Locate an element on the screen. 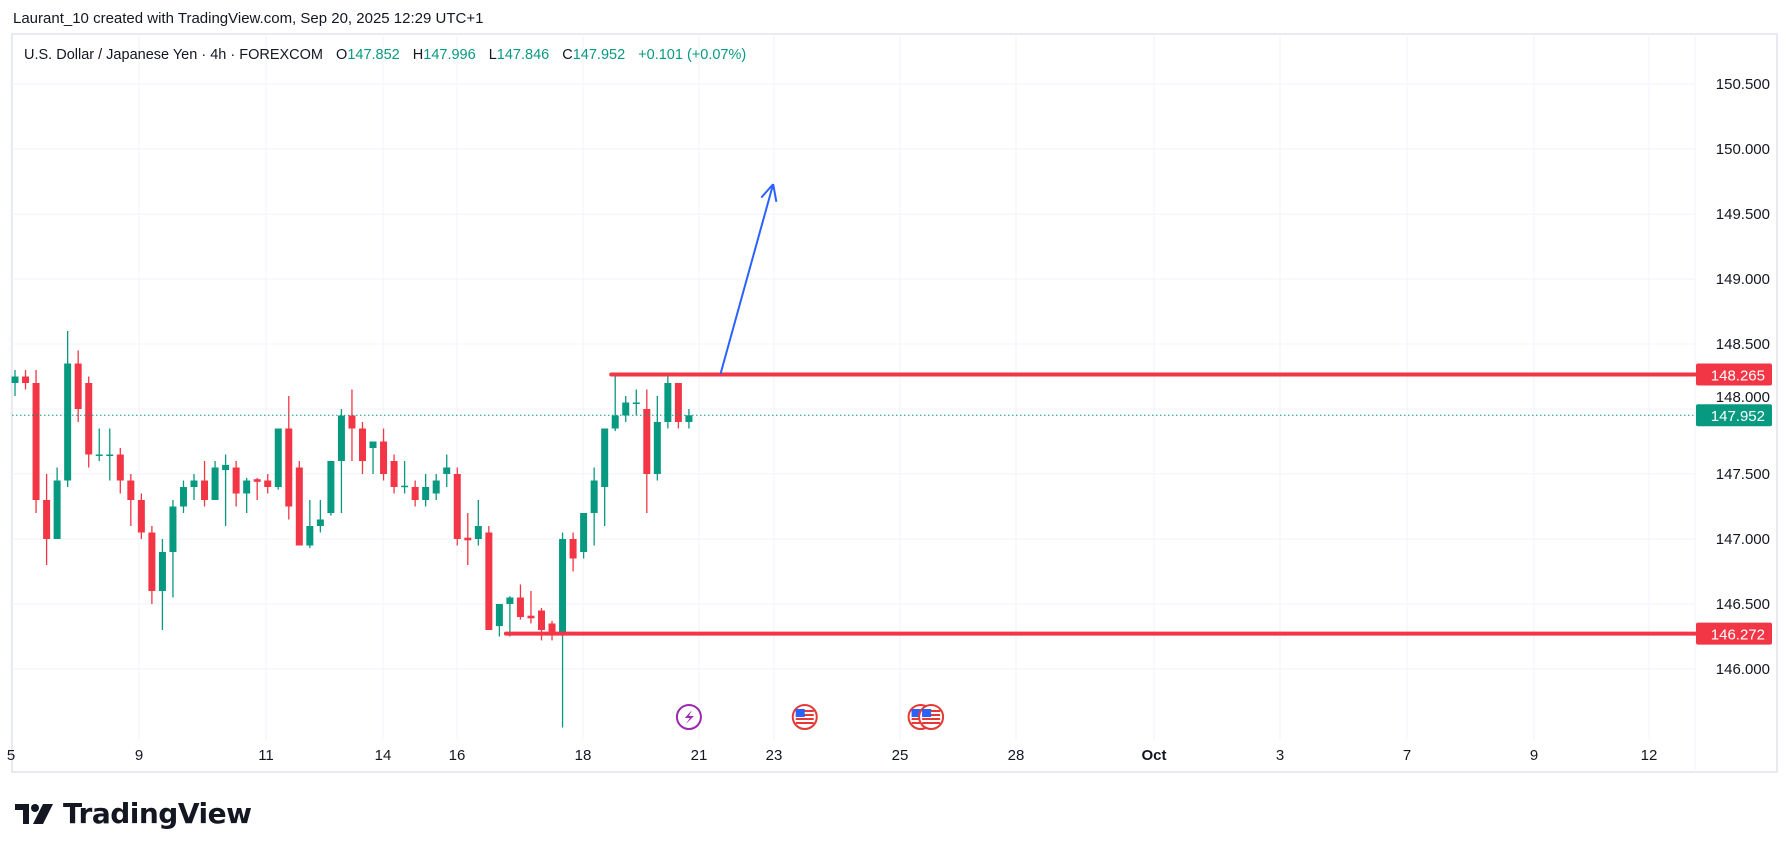  change-value: +0.101 (+0.07%) is located at coordinates (692, 55).